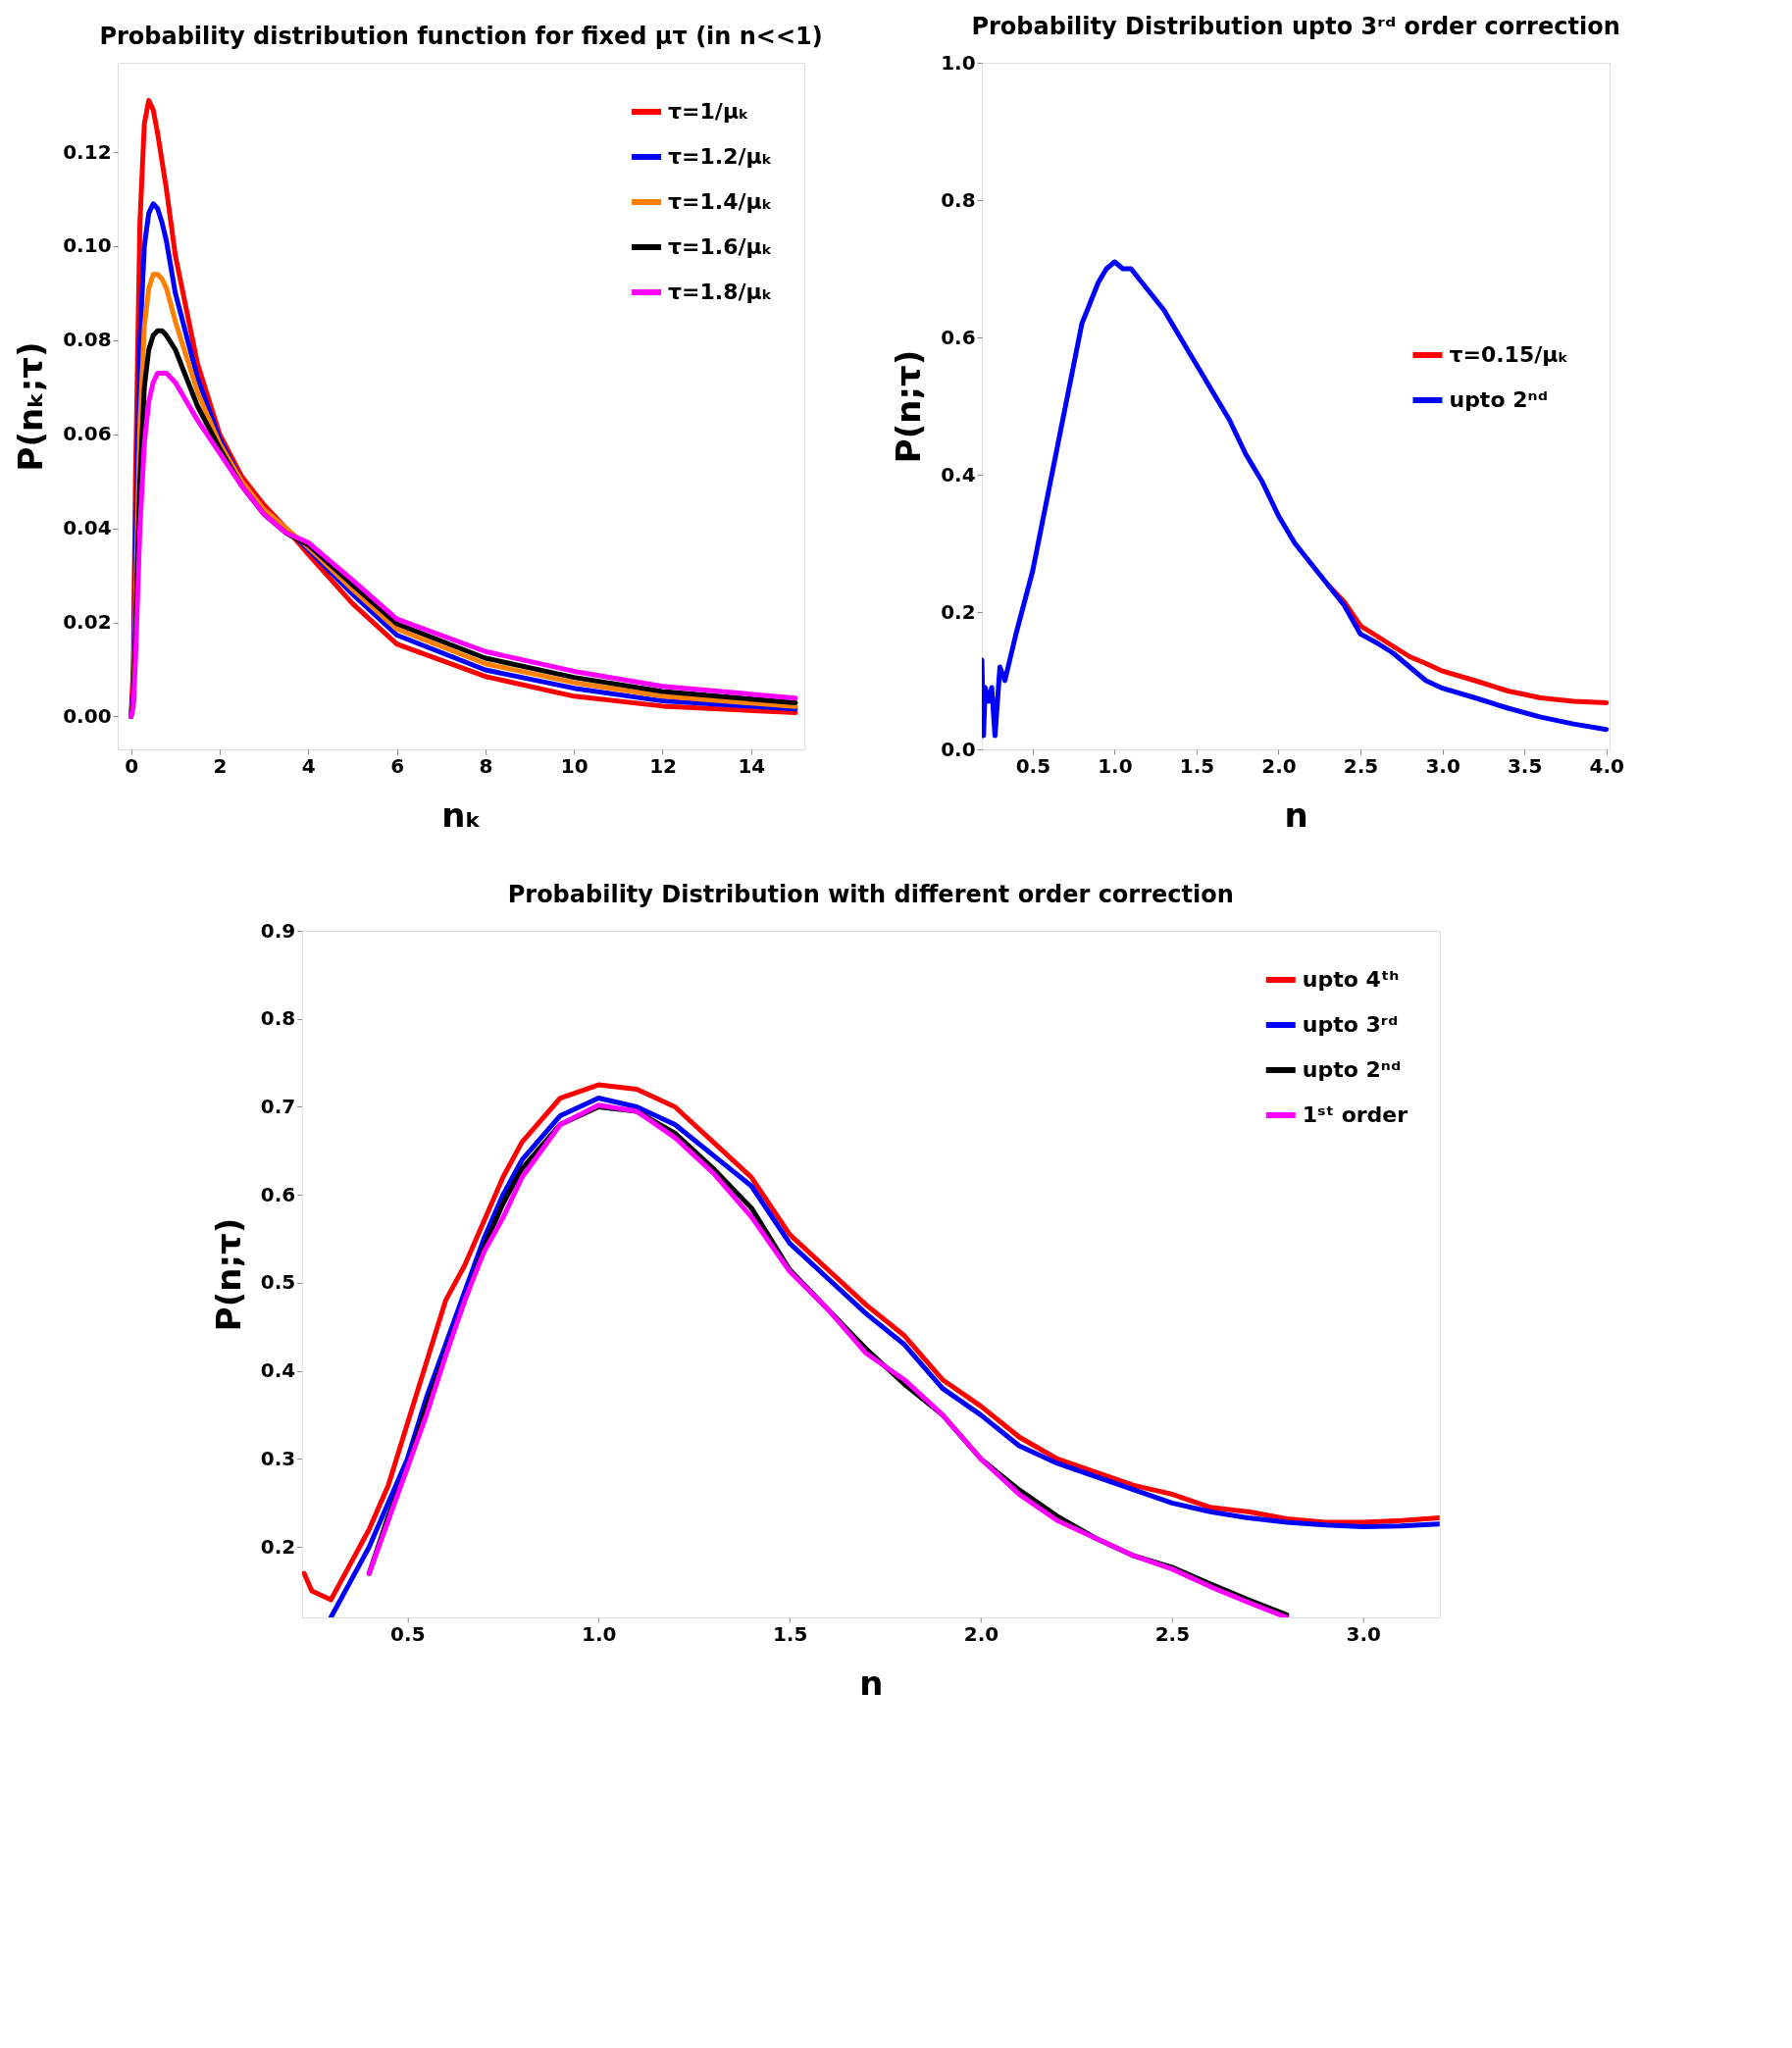 The image size is (1792, 2048). What do you see at coordinates (87, 434) in the screenshot?
I see `y-tick-label: 0.06` at bounding box center [87, 434].